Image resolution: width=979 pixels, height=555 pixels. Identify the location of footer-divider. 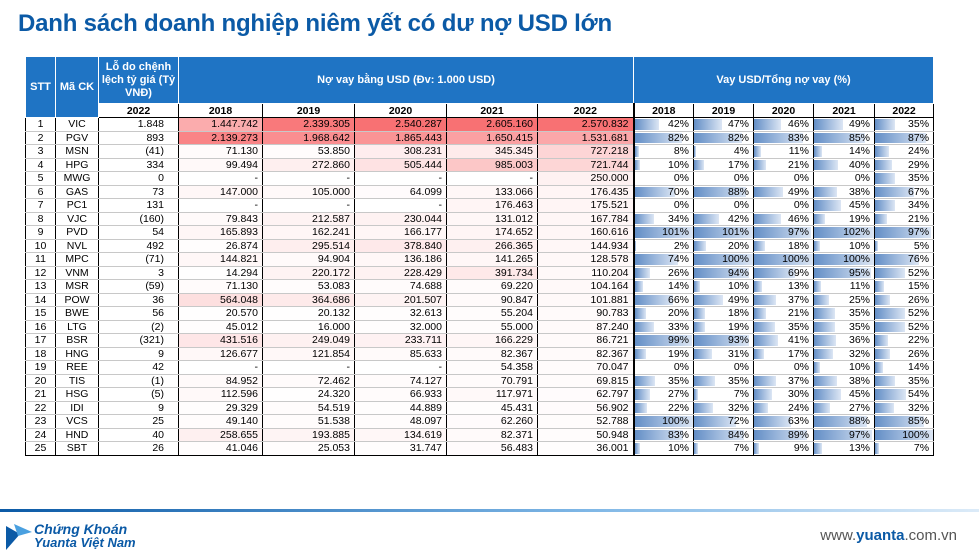
(489, 510).